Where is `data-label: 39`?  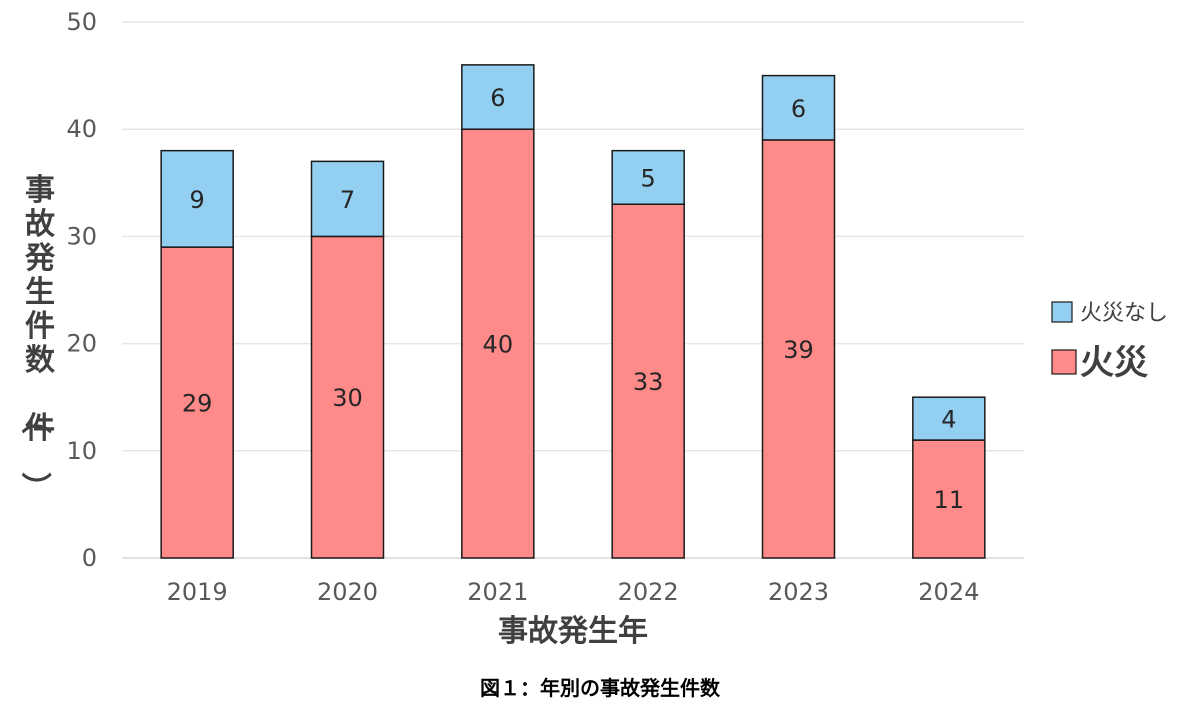
data-label: 39 is located at coordinates (798, 350).